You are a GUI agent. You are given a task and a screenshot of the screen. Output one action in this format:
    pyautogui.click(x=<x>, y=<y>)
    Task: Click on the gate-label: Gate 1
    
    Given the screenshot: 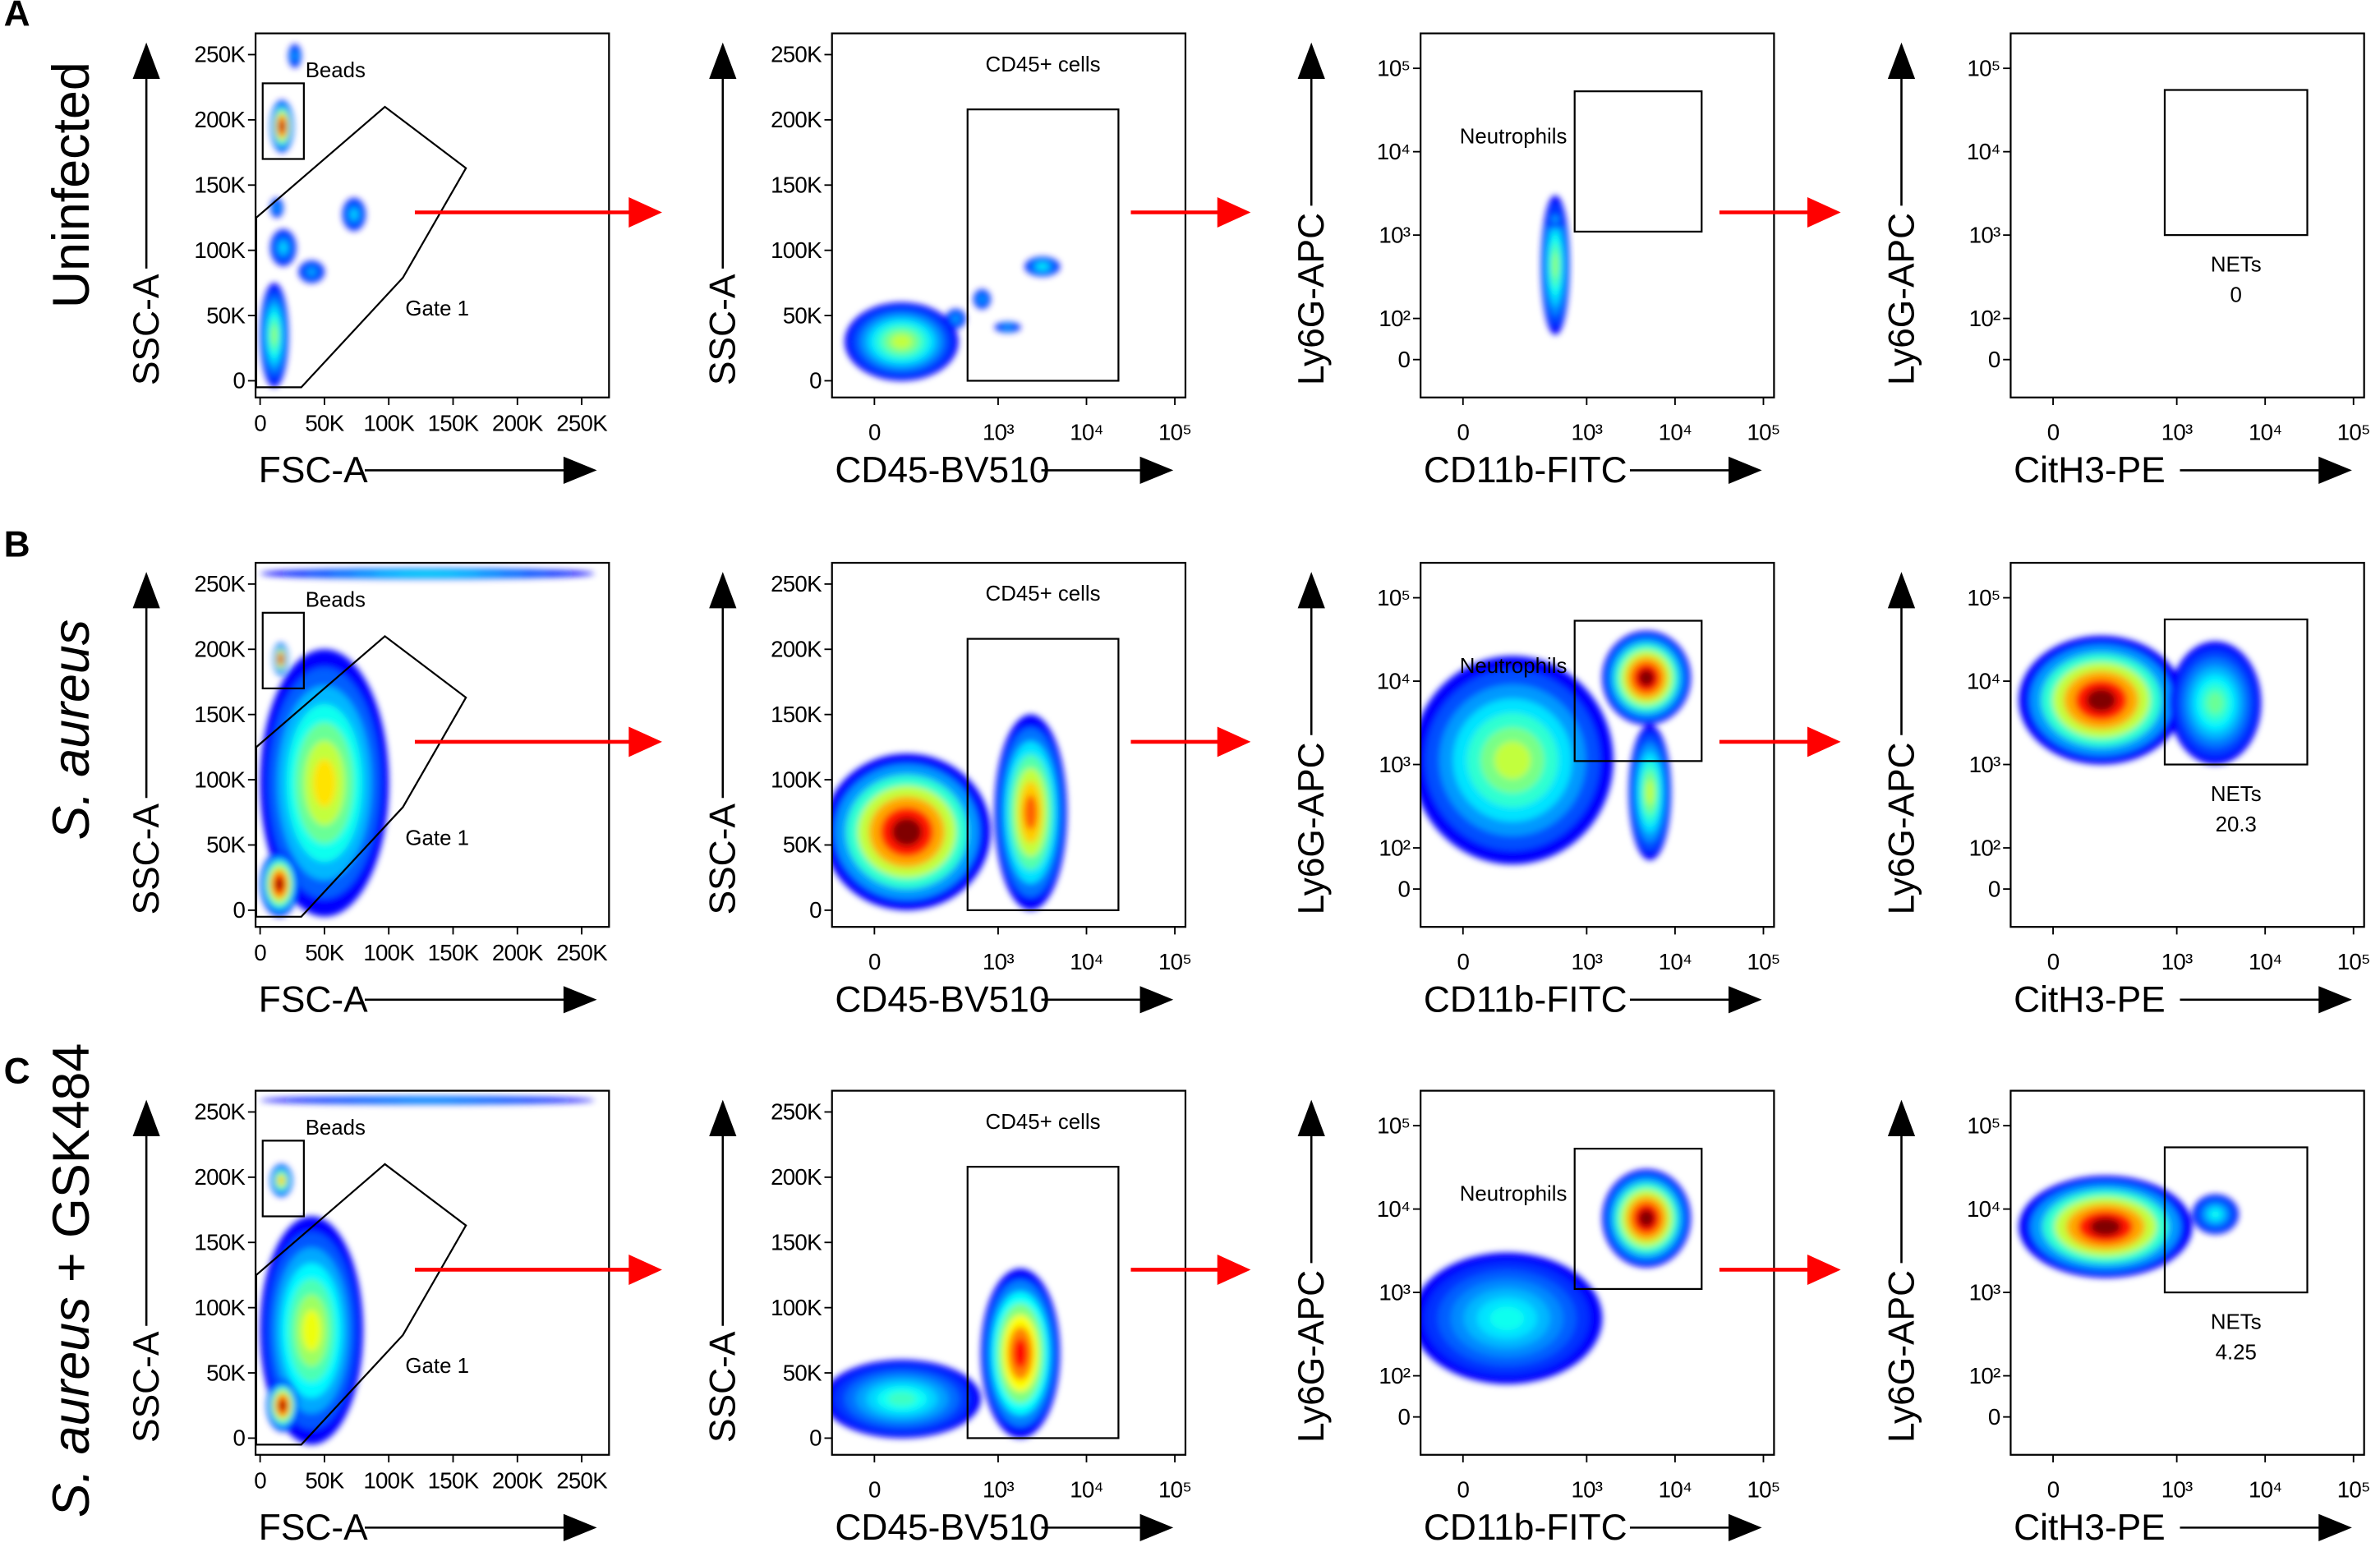 What is the action you would take?
    pyautogui.click(x=437, y=308)
    